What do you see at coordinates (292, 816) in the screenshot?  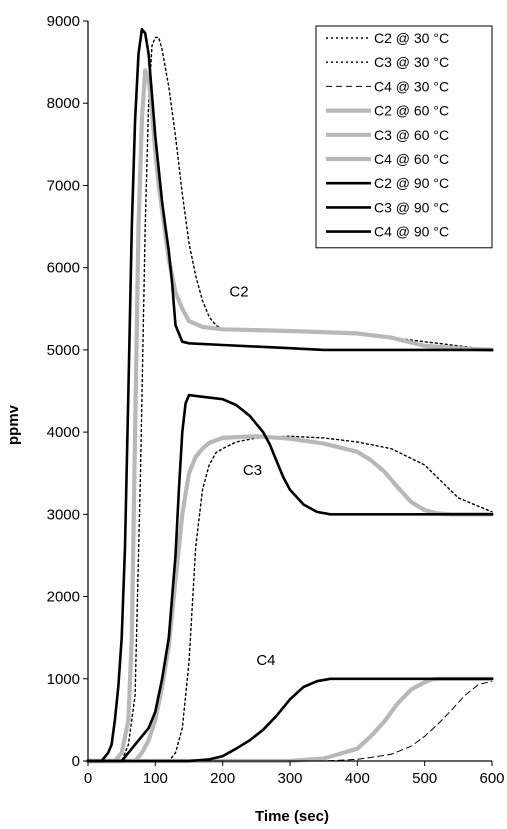 I see `x-axis-title: Time (sec)` at bounding box center [292, 816].